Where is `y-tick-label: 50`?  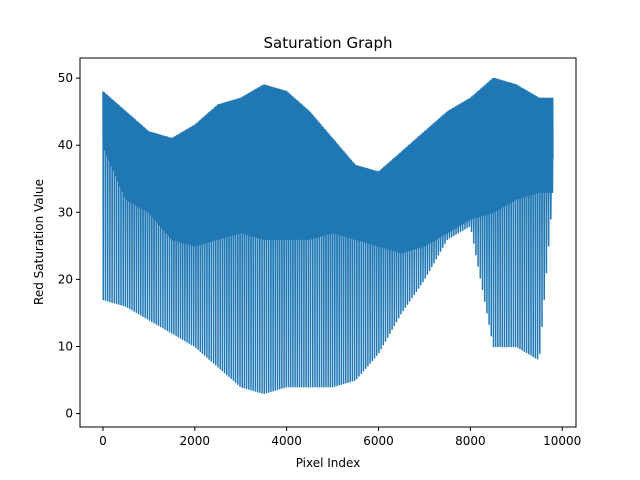 y-tick-label: 50 is located at coordinates (65, 78).